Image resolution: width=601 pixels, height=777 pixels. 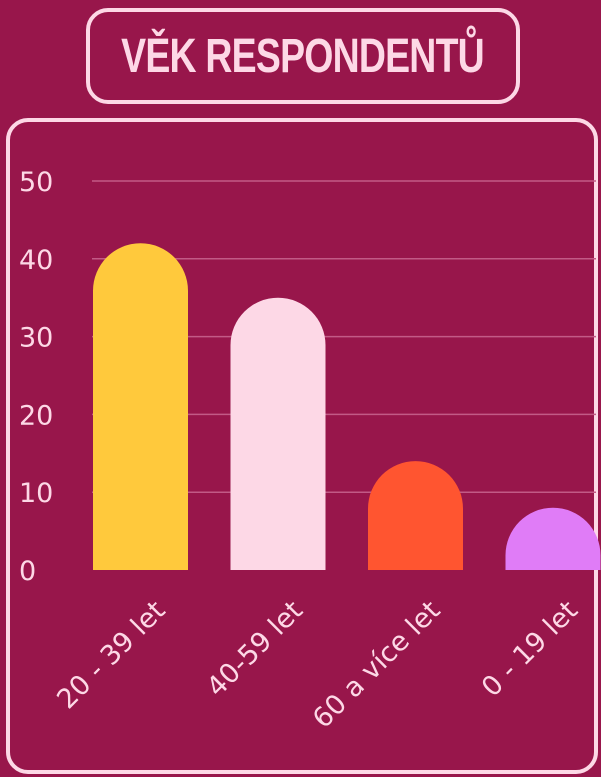 I want to click on x-tick-label-4: 0 - 19 let, so click(x=530, y=649).